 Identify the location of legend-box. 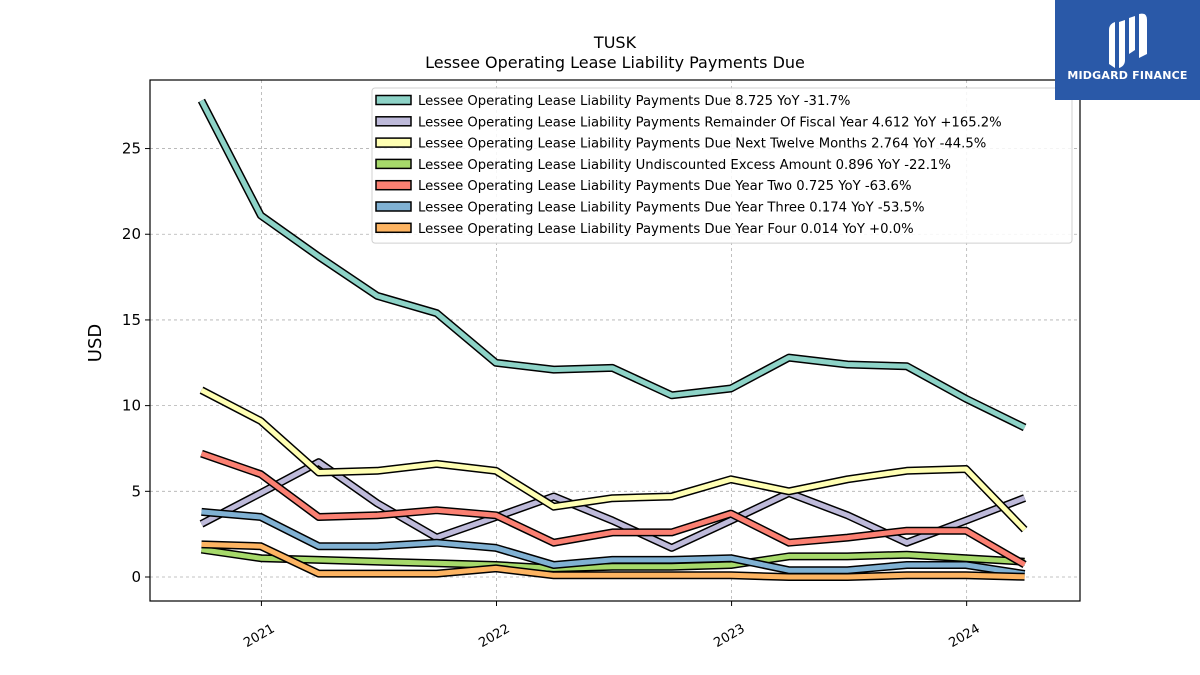
(722, 165).